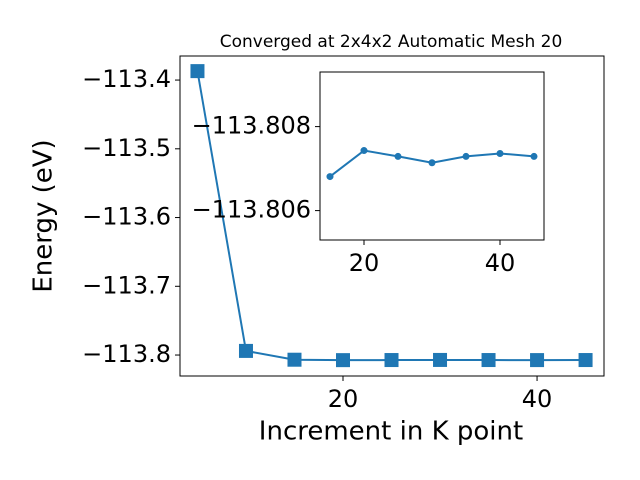  What do you see at coordinates (126, 285) in the screenshot?
I see `y-tick-label: −113.7` at bounding box center [126, 285].